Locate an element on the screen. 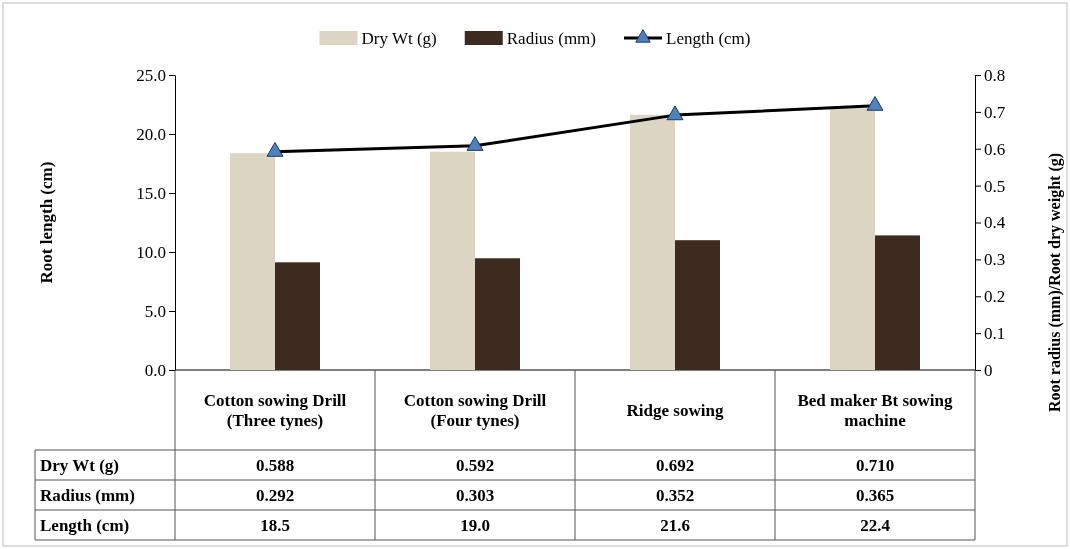 This screenshot has width=1070, height=549. x-tick-label: Ridge sowing is located at coordinates (675, 410).